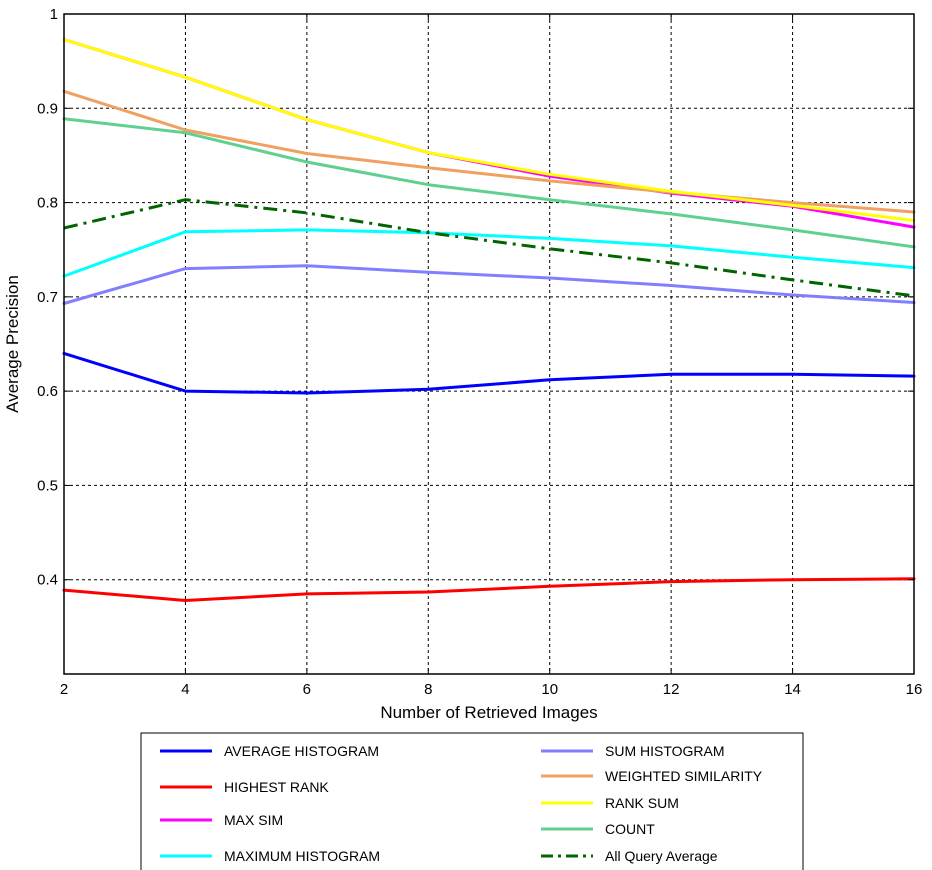  I want to click on y-tick-label: 0.7, so click(47, 297).